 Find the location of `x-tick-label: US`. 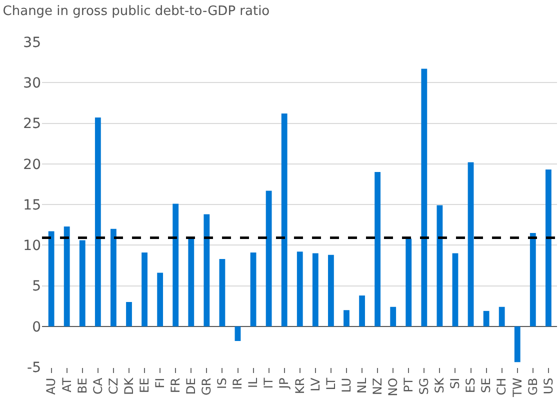

x-tick-label: US is located at coordinates (548, 386).